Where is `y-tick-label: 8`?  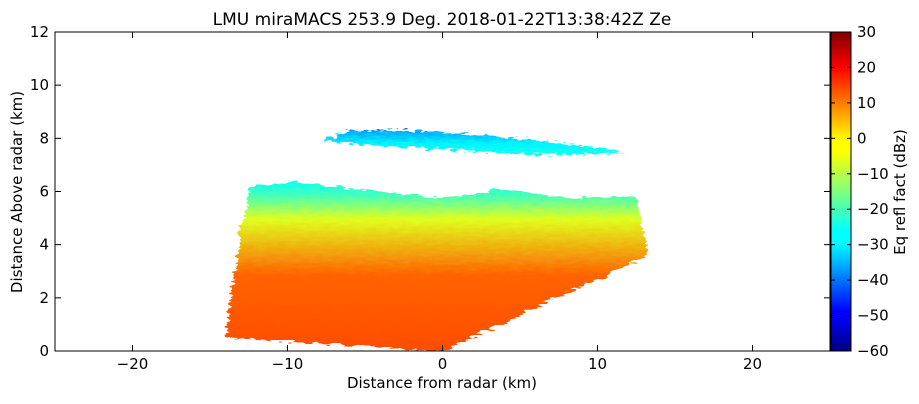 y-tick-label: 8 is located at coordinates (44, 138).